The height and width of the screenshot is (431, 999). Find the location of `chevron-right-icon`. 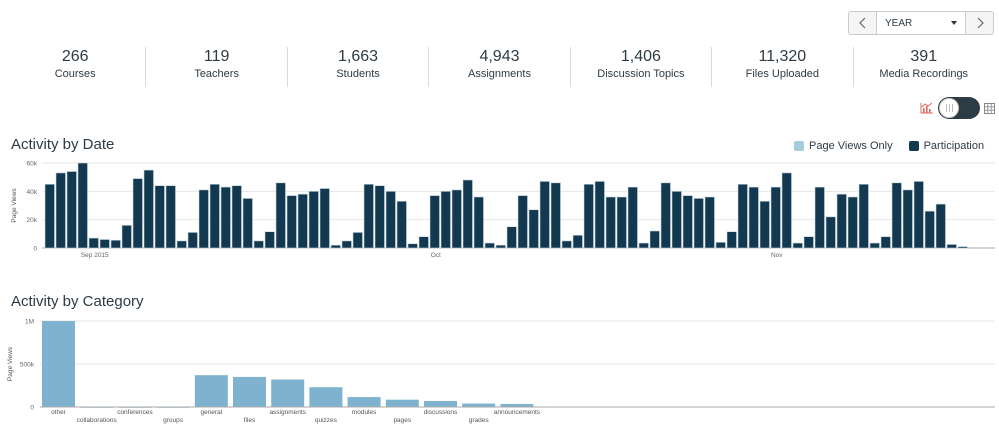

chevron-right-icon is located at coordinates (980, 23).